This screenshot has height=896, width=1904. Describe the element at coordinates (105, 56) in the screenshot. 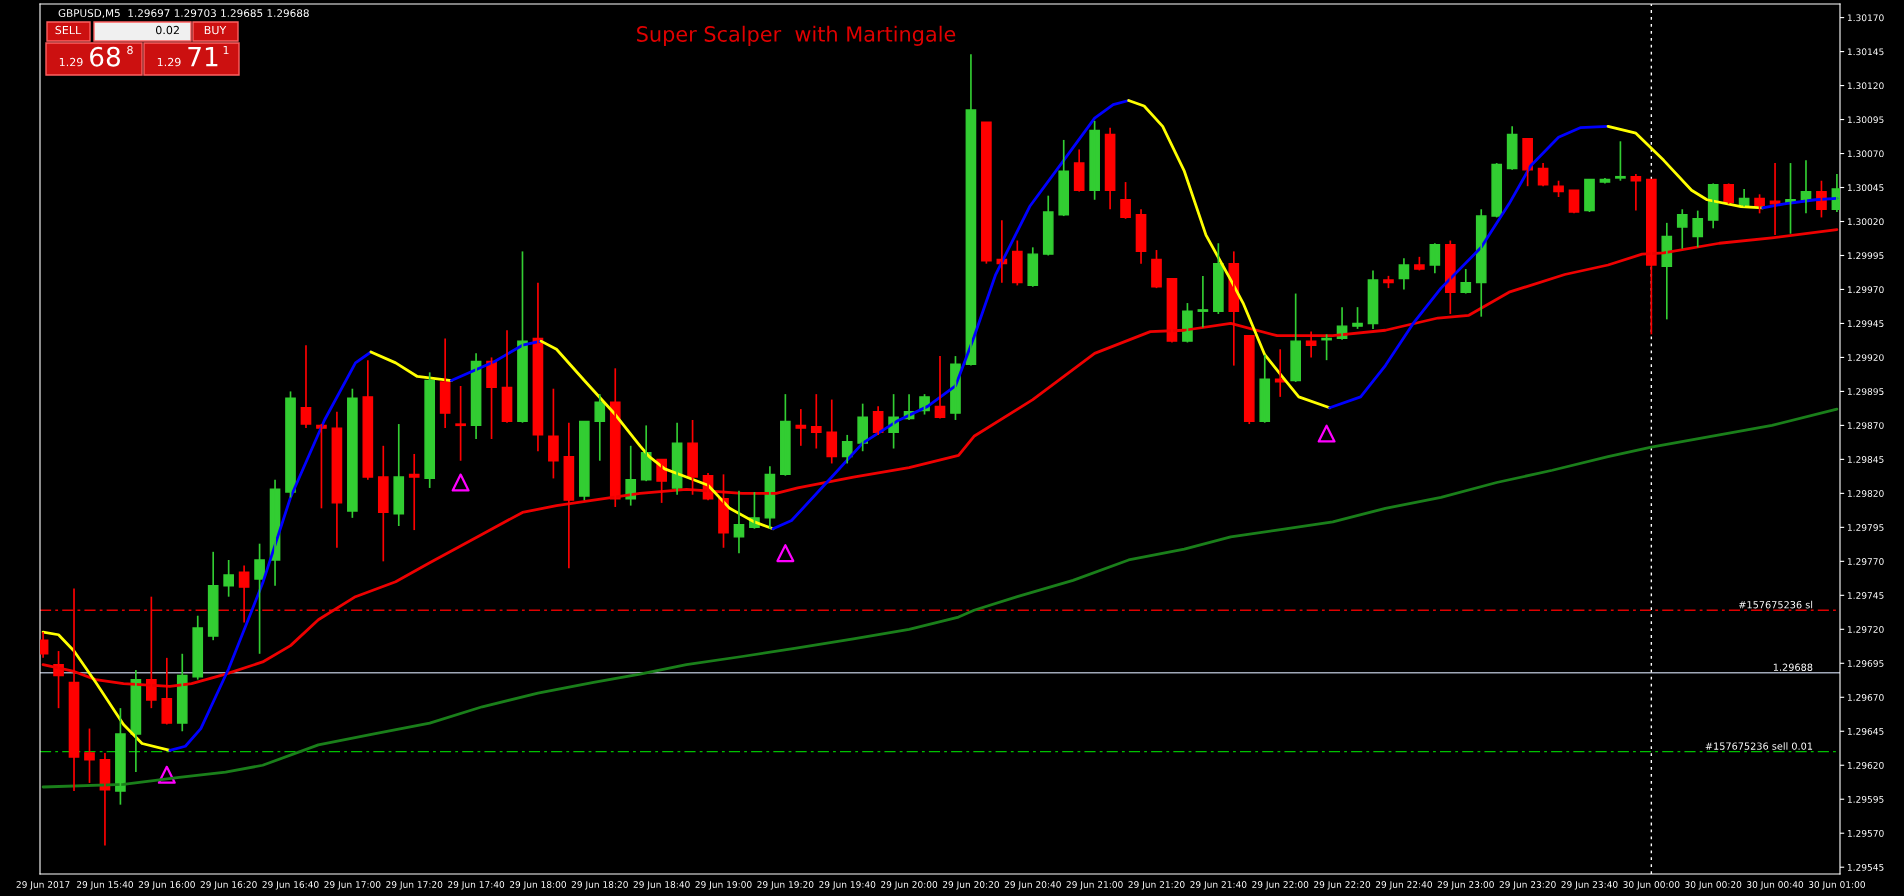

I see `annotation: 68` at that location.